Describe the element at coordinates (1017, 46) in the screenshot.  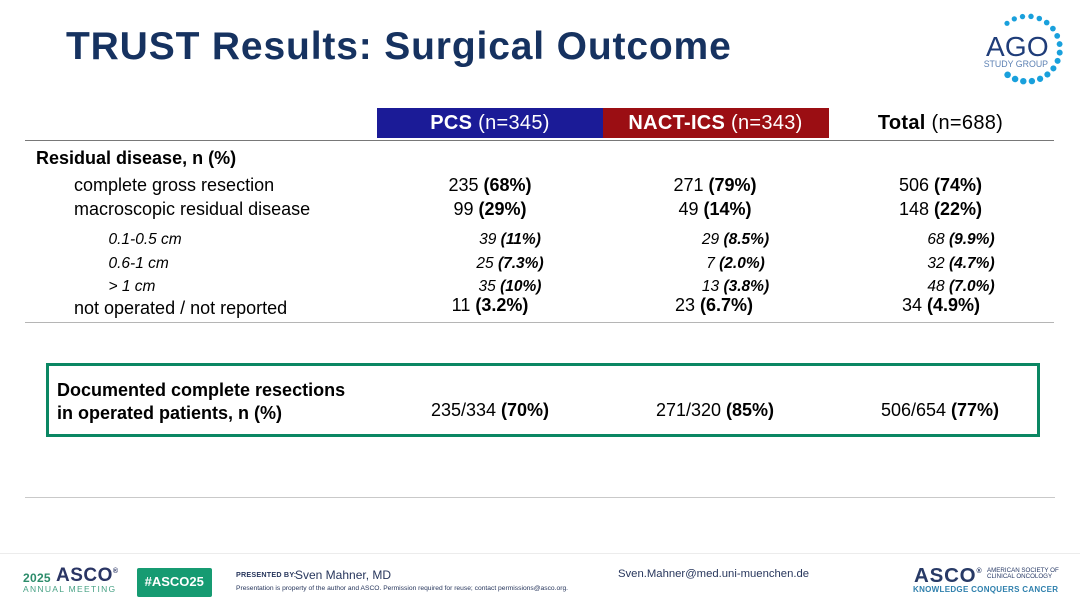
I see `svg-text: AGO` at that location.